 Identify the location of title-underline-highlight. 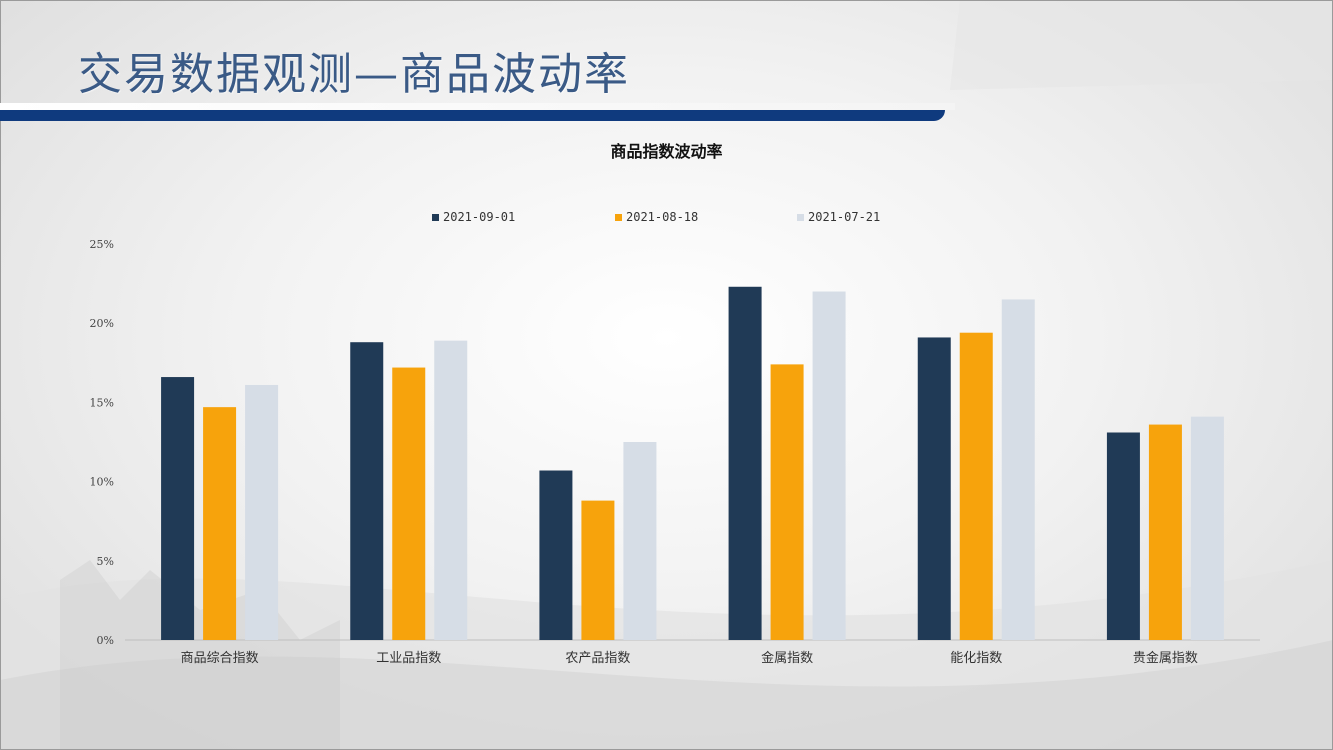
(477, 106).